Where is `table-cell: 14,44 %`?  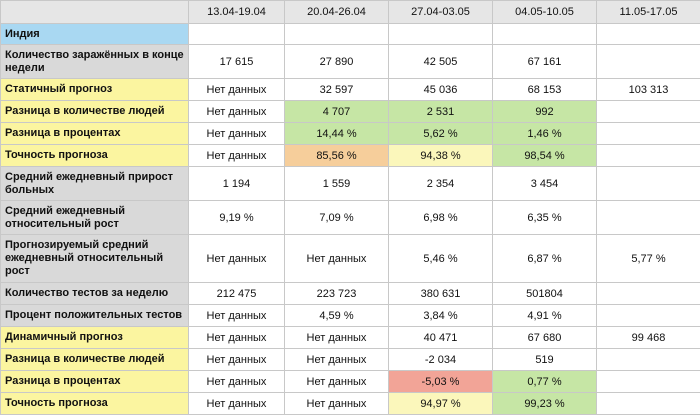
table-cell: 14,44 % is located at coordinates (337, 134).